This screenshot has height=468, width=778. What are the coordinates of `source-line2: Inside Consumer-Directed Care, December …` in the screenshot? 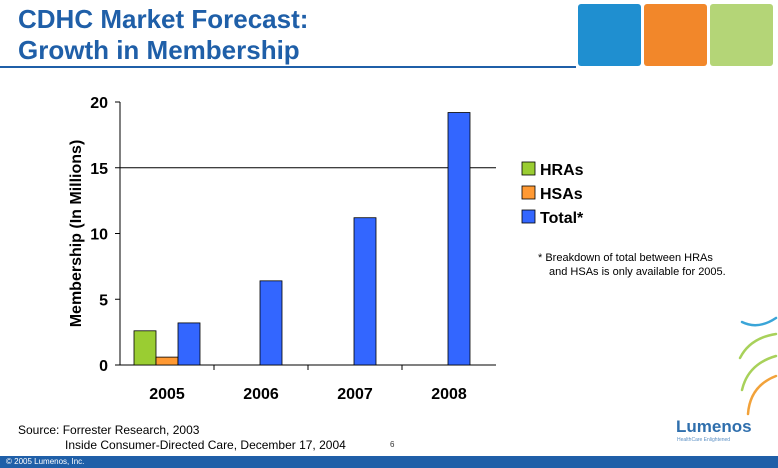 It's located at (205, 445).